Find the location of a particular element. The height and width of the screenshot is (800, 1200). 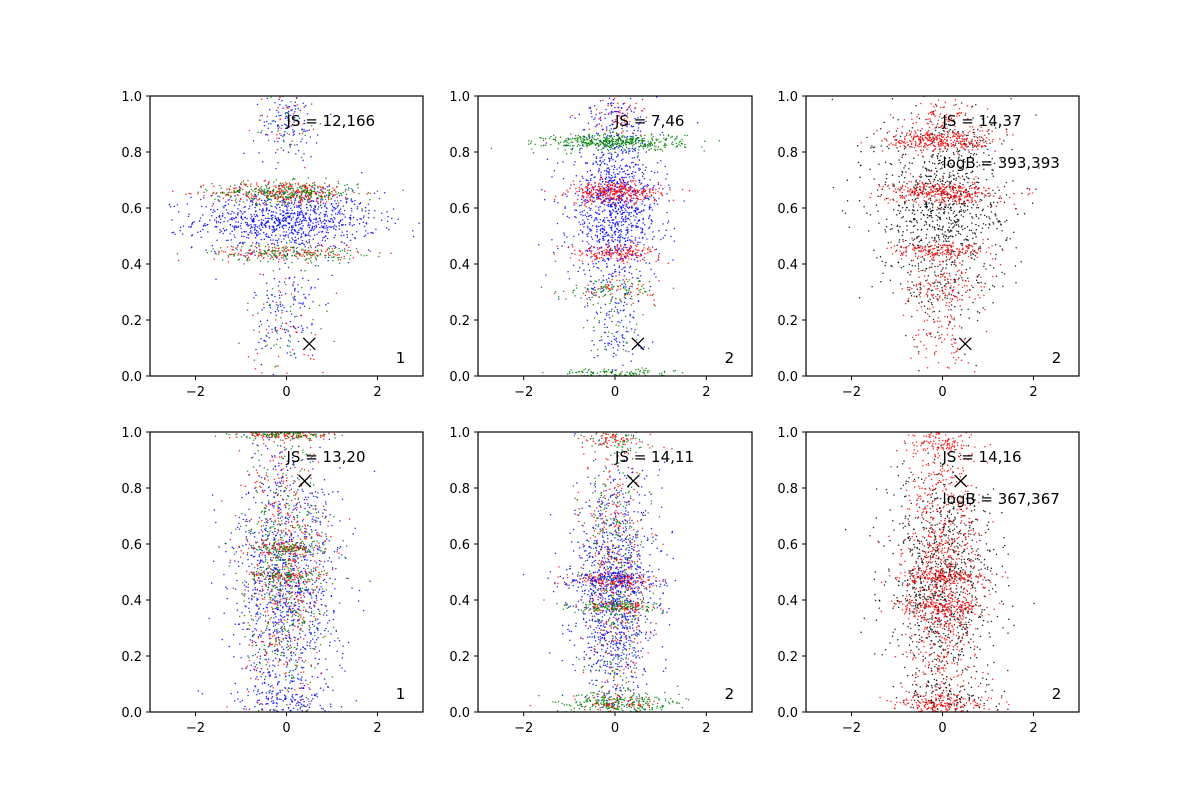

y-tick-label: 0.4 is located at coordinates (459, 265).